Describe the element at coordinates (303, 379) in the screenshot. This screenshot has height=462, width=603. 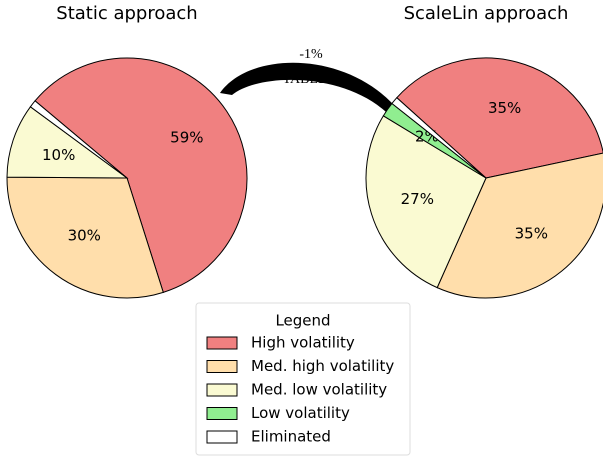
I see `legend-box` at that location.